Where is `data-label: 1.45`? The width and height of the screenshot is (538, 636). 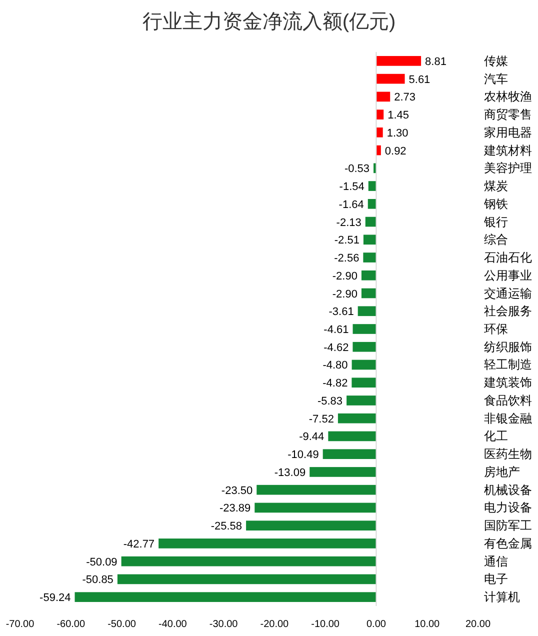 data-label: 1.45 is located at coordinates (399, 116).